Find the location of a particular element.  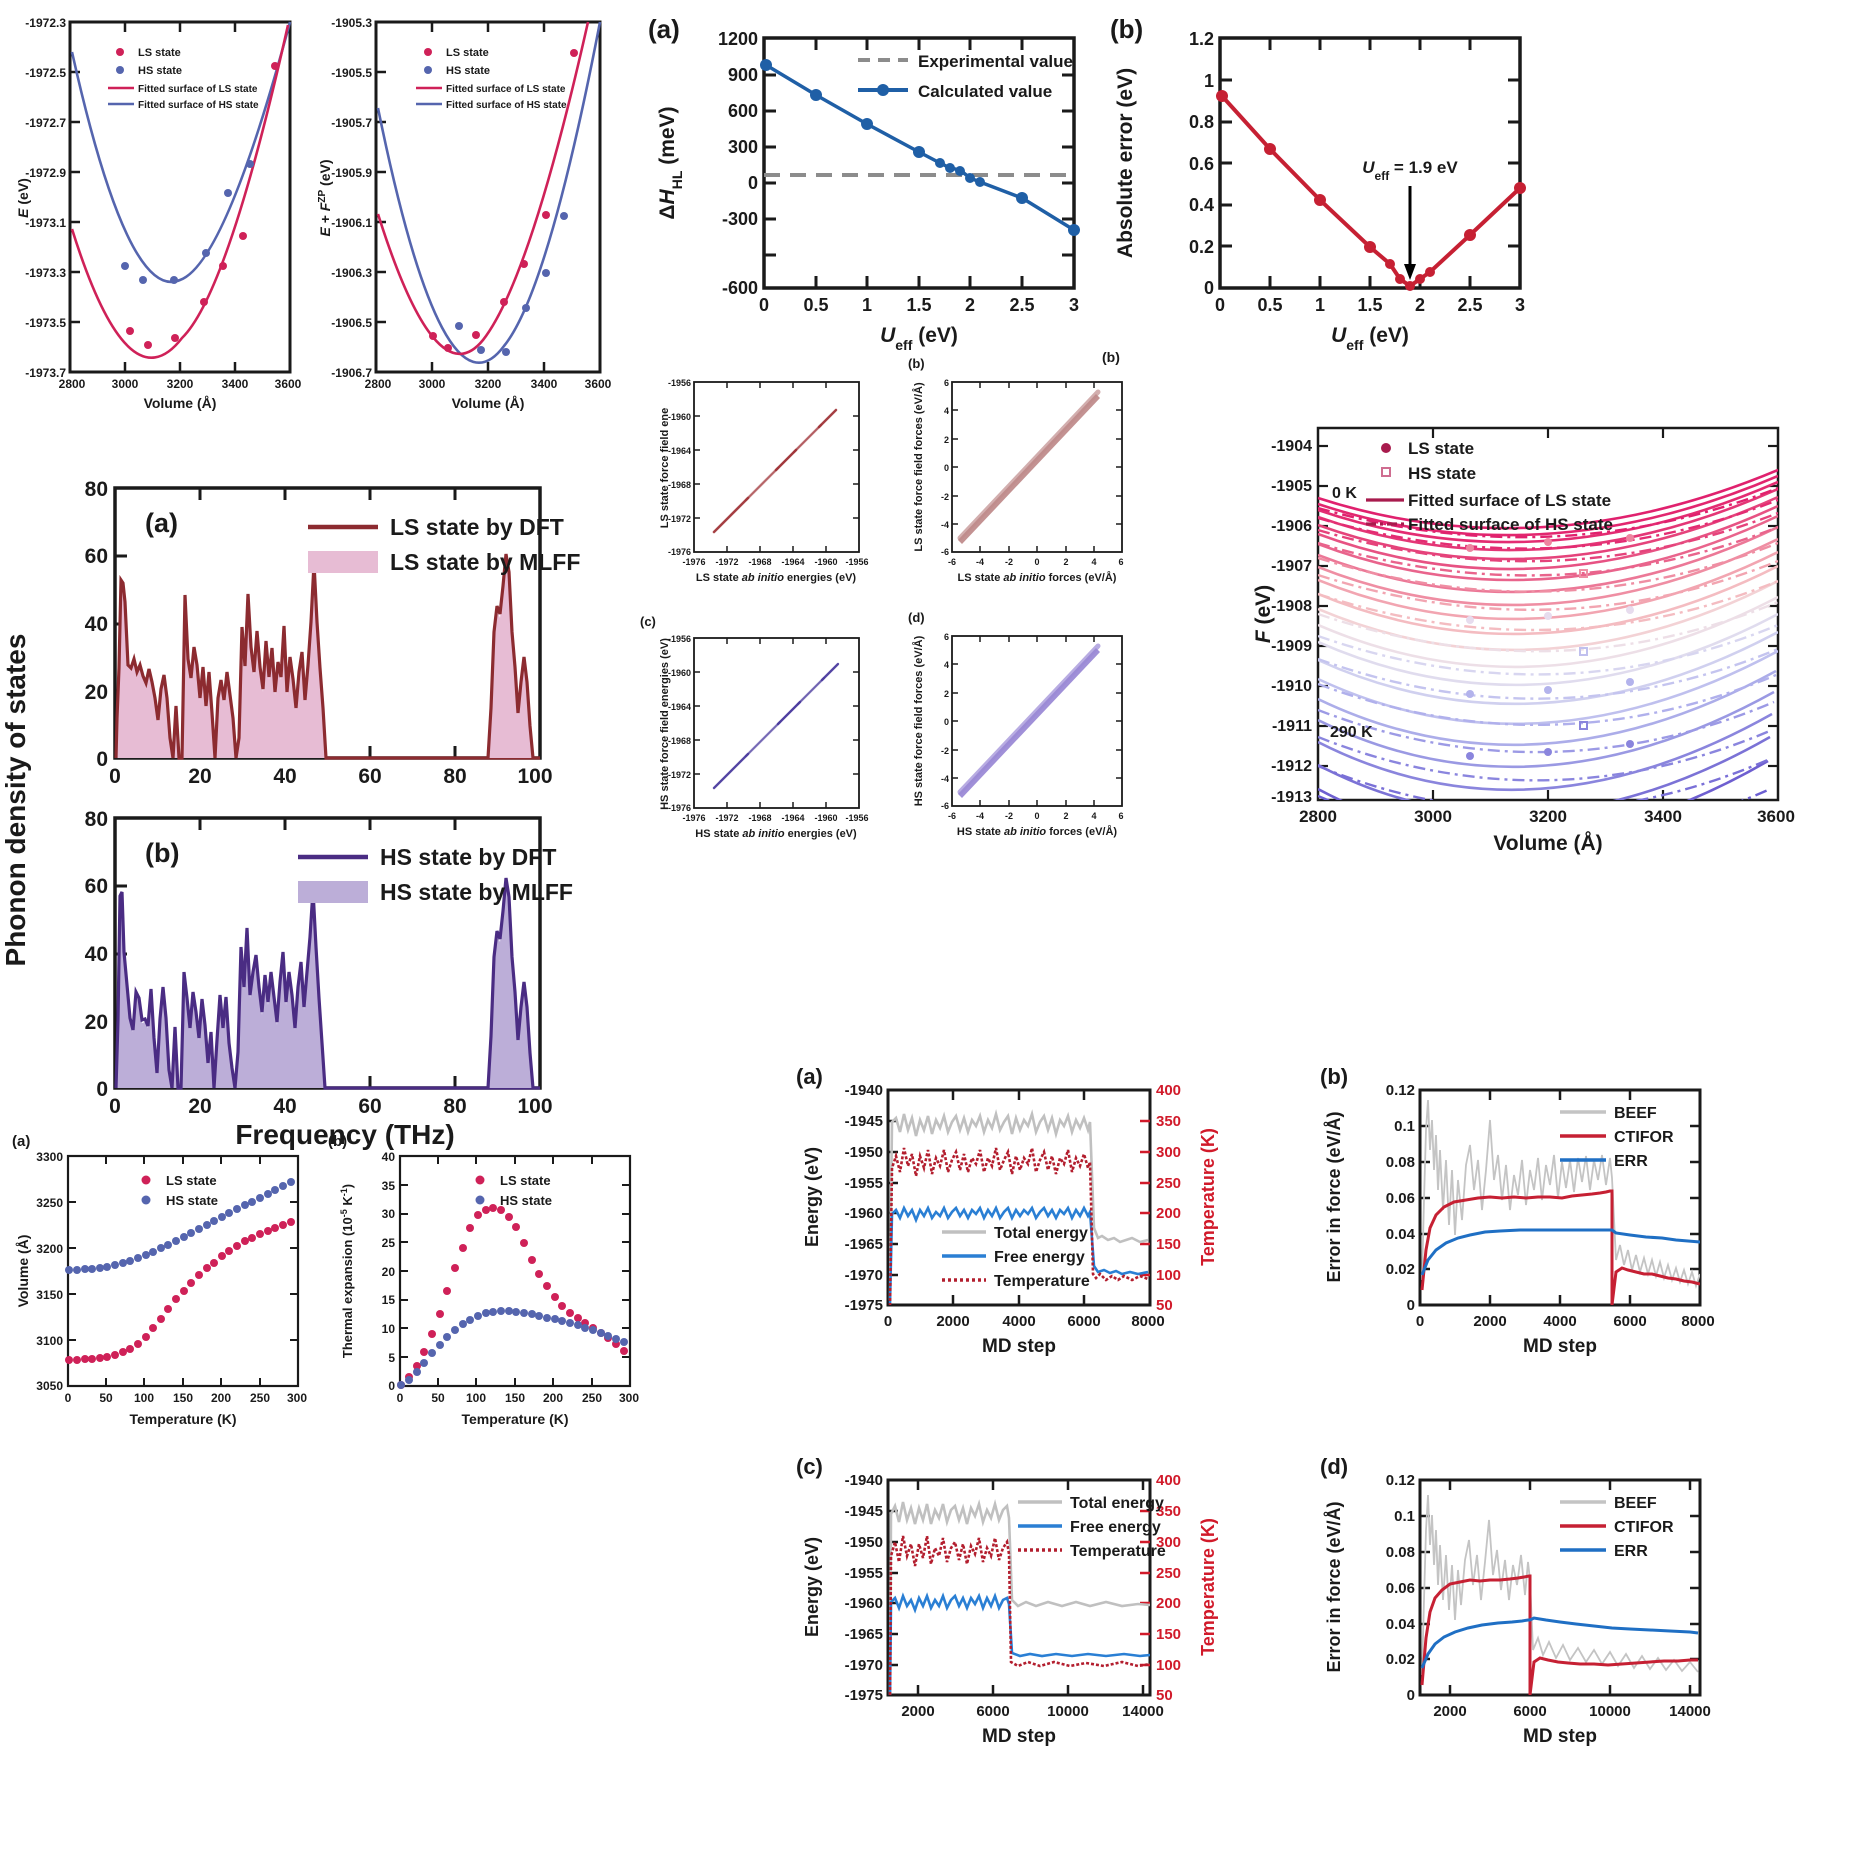

svg-text: -1960 is located at coordinates (679, 417).